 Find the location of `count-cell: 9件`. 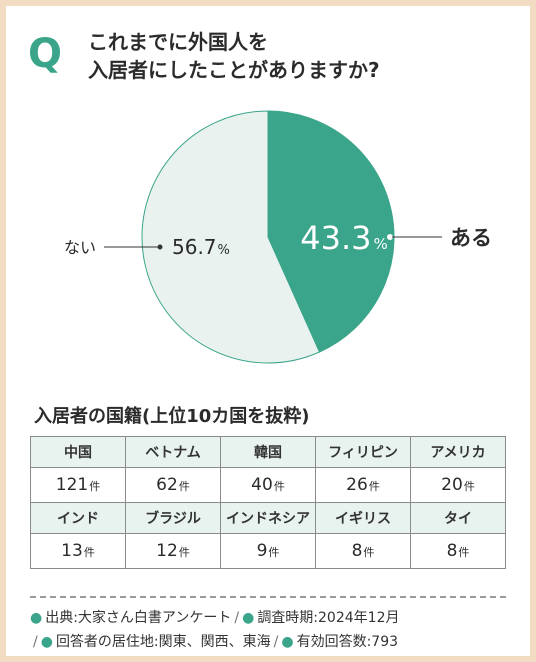

count-cell: 9件 is located at coordinates (268, 551).